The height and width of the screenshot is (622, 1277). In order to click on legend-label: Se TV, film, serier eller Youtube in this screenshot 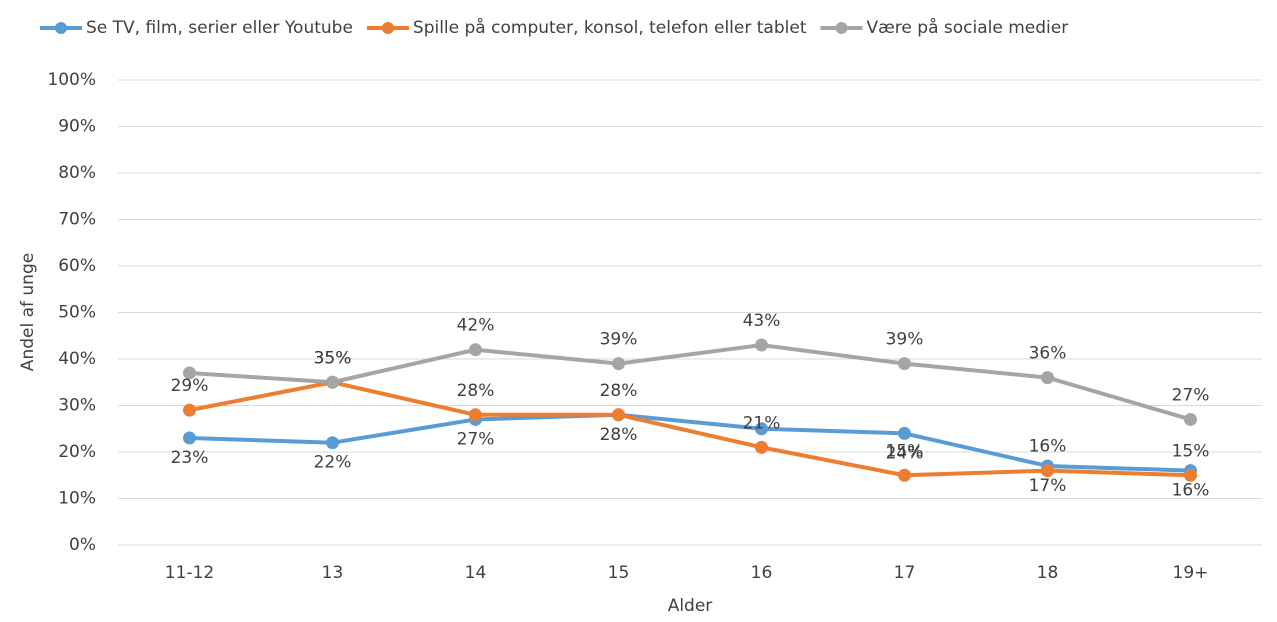, I will do `click(219, 28)`.